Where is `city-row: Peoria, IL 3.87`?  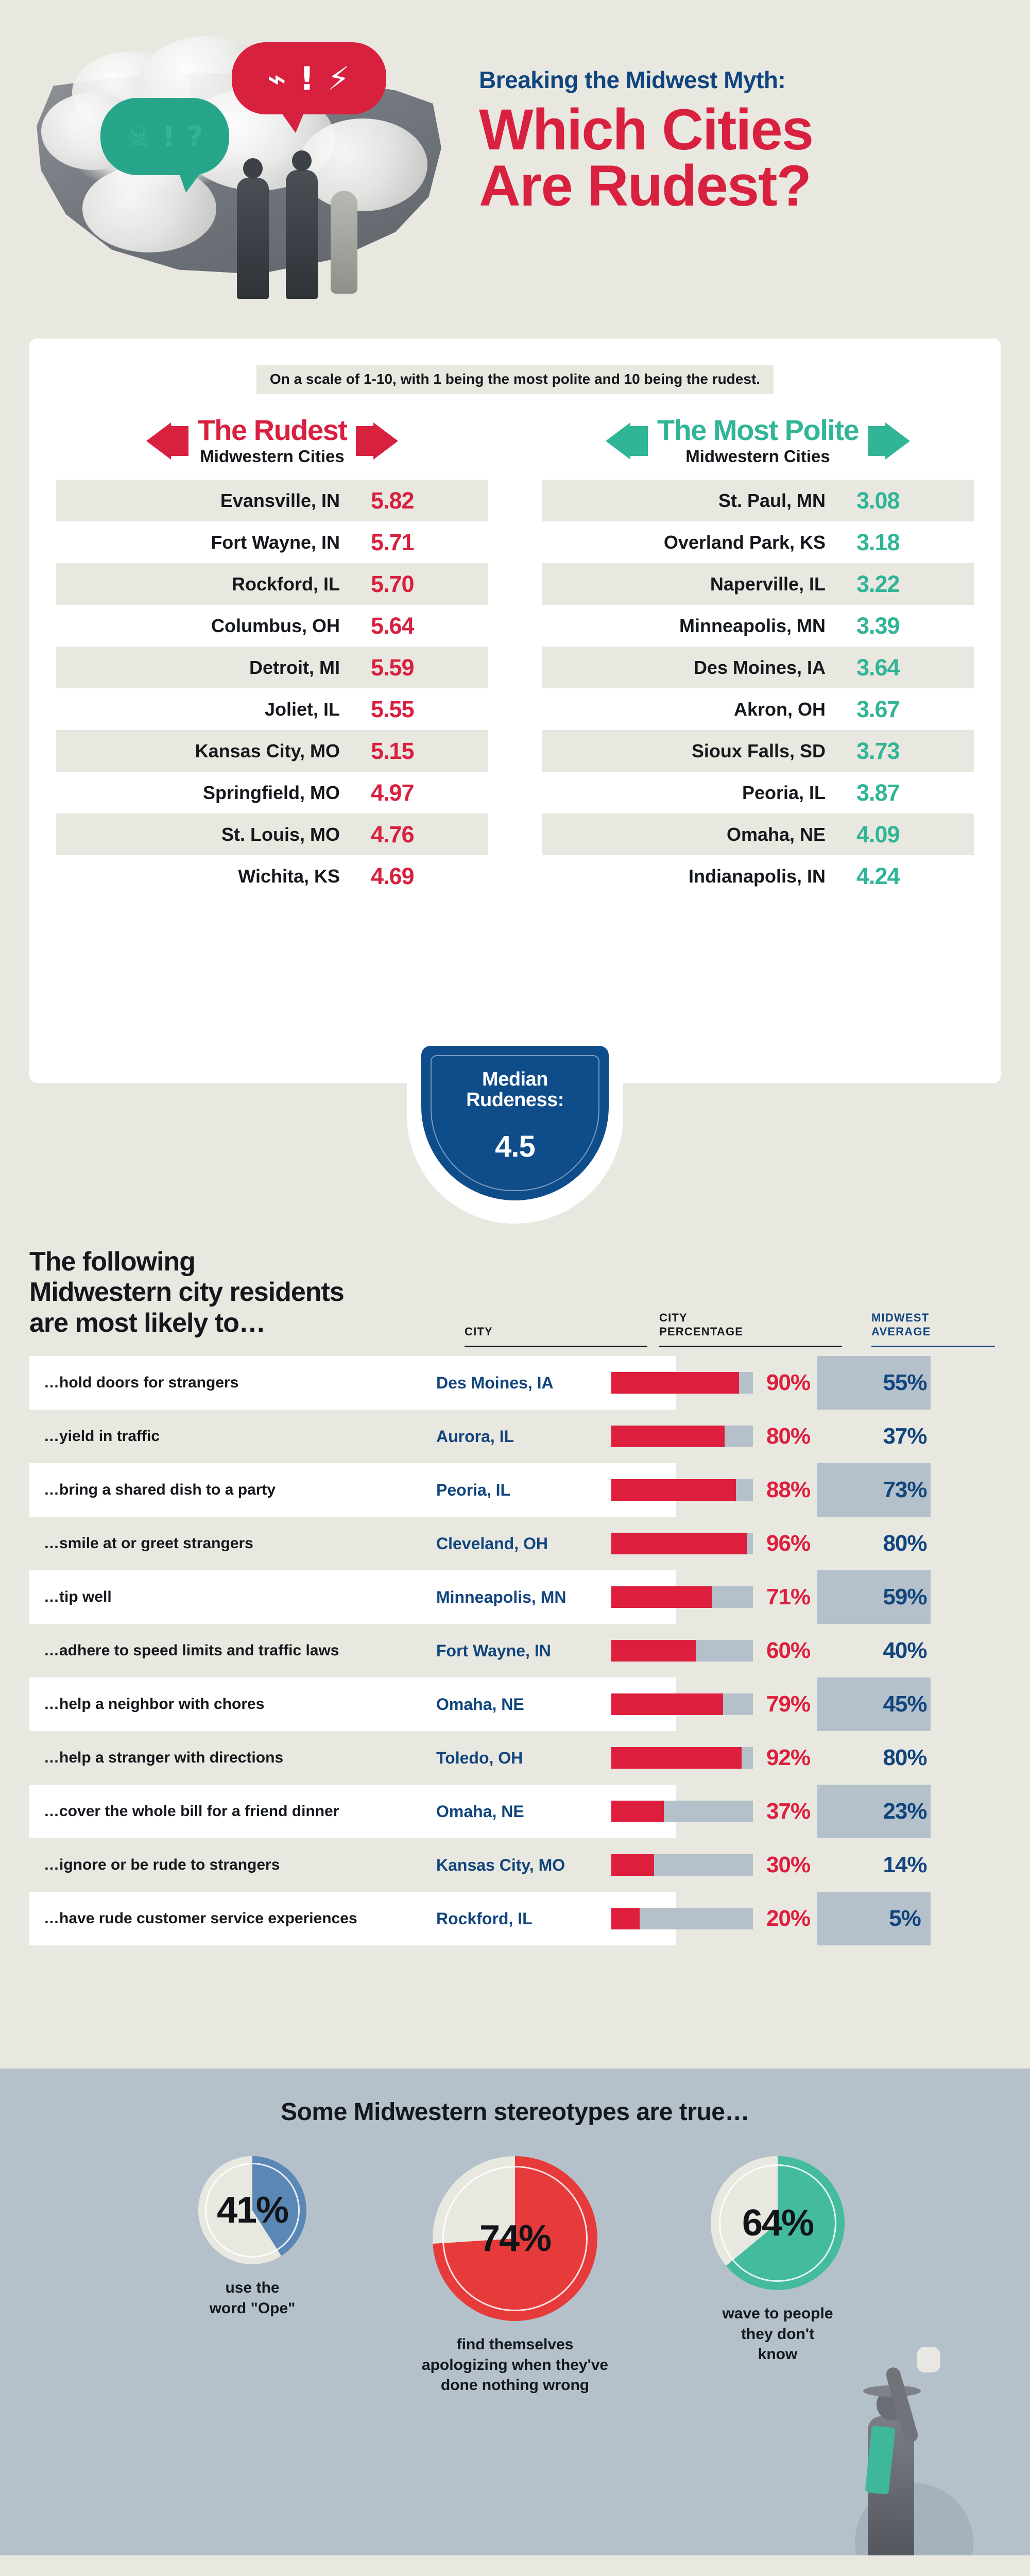
city-row: Peoria, IL 3.87 is located at coordinates (758, 793).